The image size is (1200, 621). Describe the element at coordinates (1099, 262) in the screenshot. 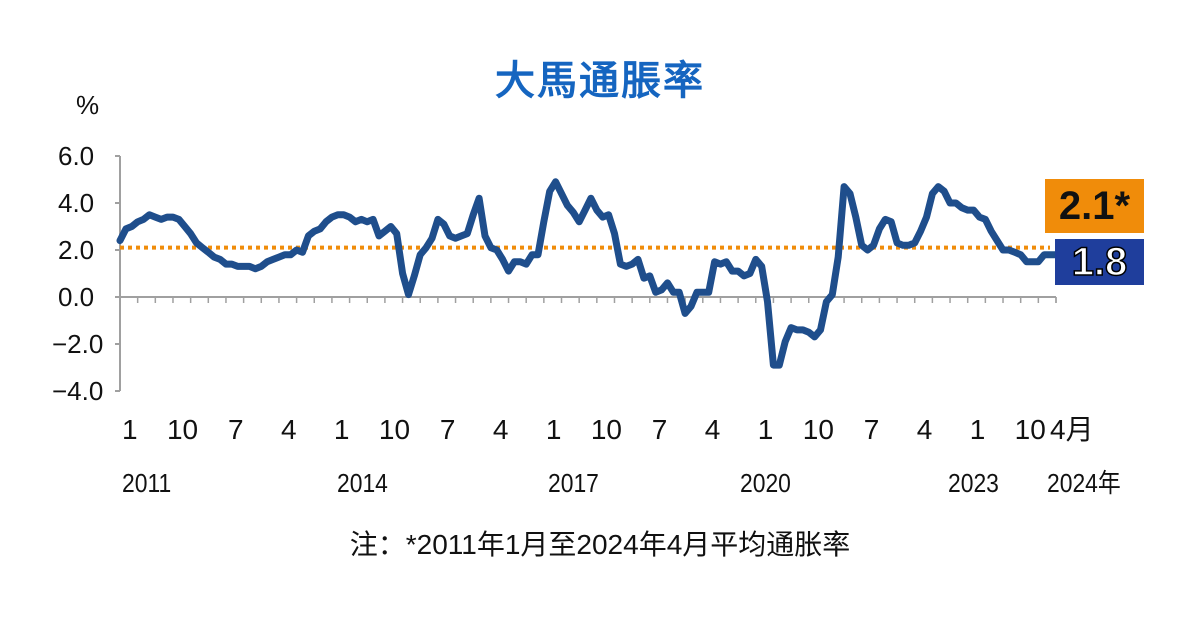

I see `latest-value-badge: 1.8` at that location.